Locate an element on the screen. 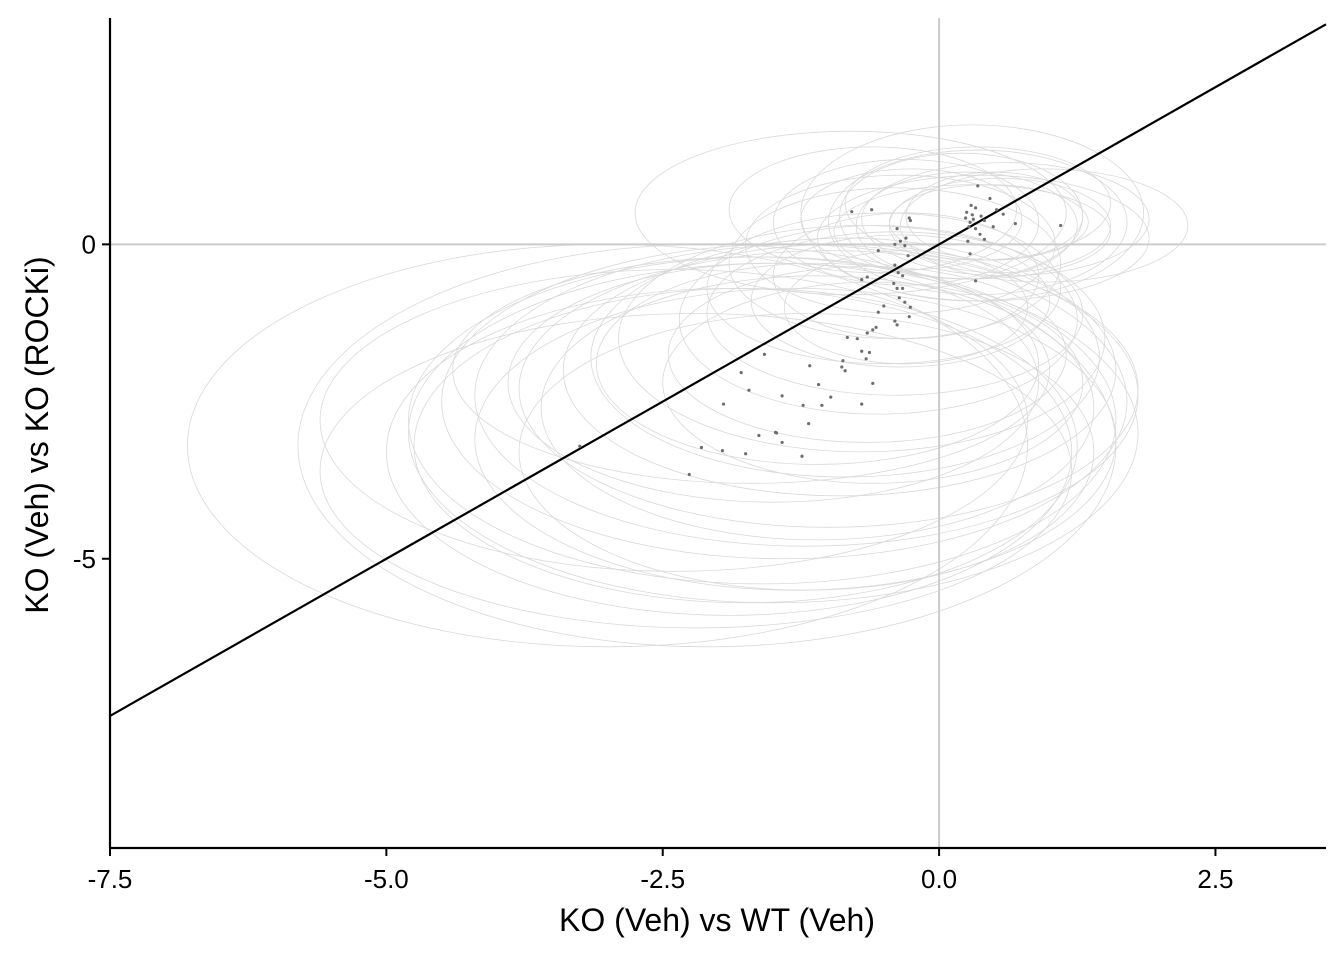 This screenshot has height=960, width=1344. y-tick-label: -5 is located at coordinates (84, 559).